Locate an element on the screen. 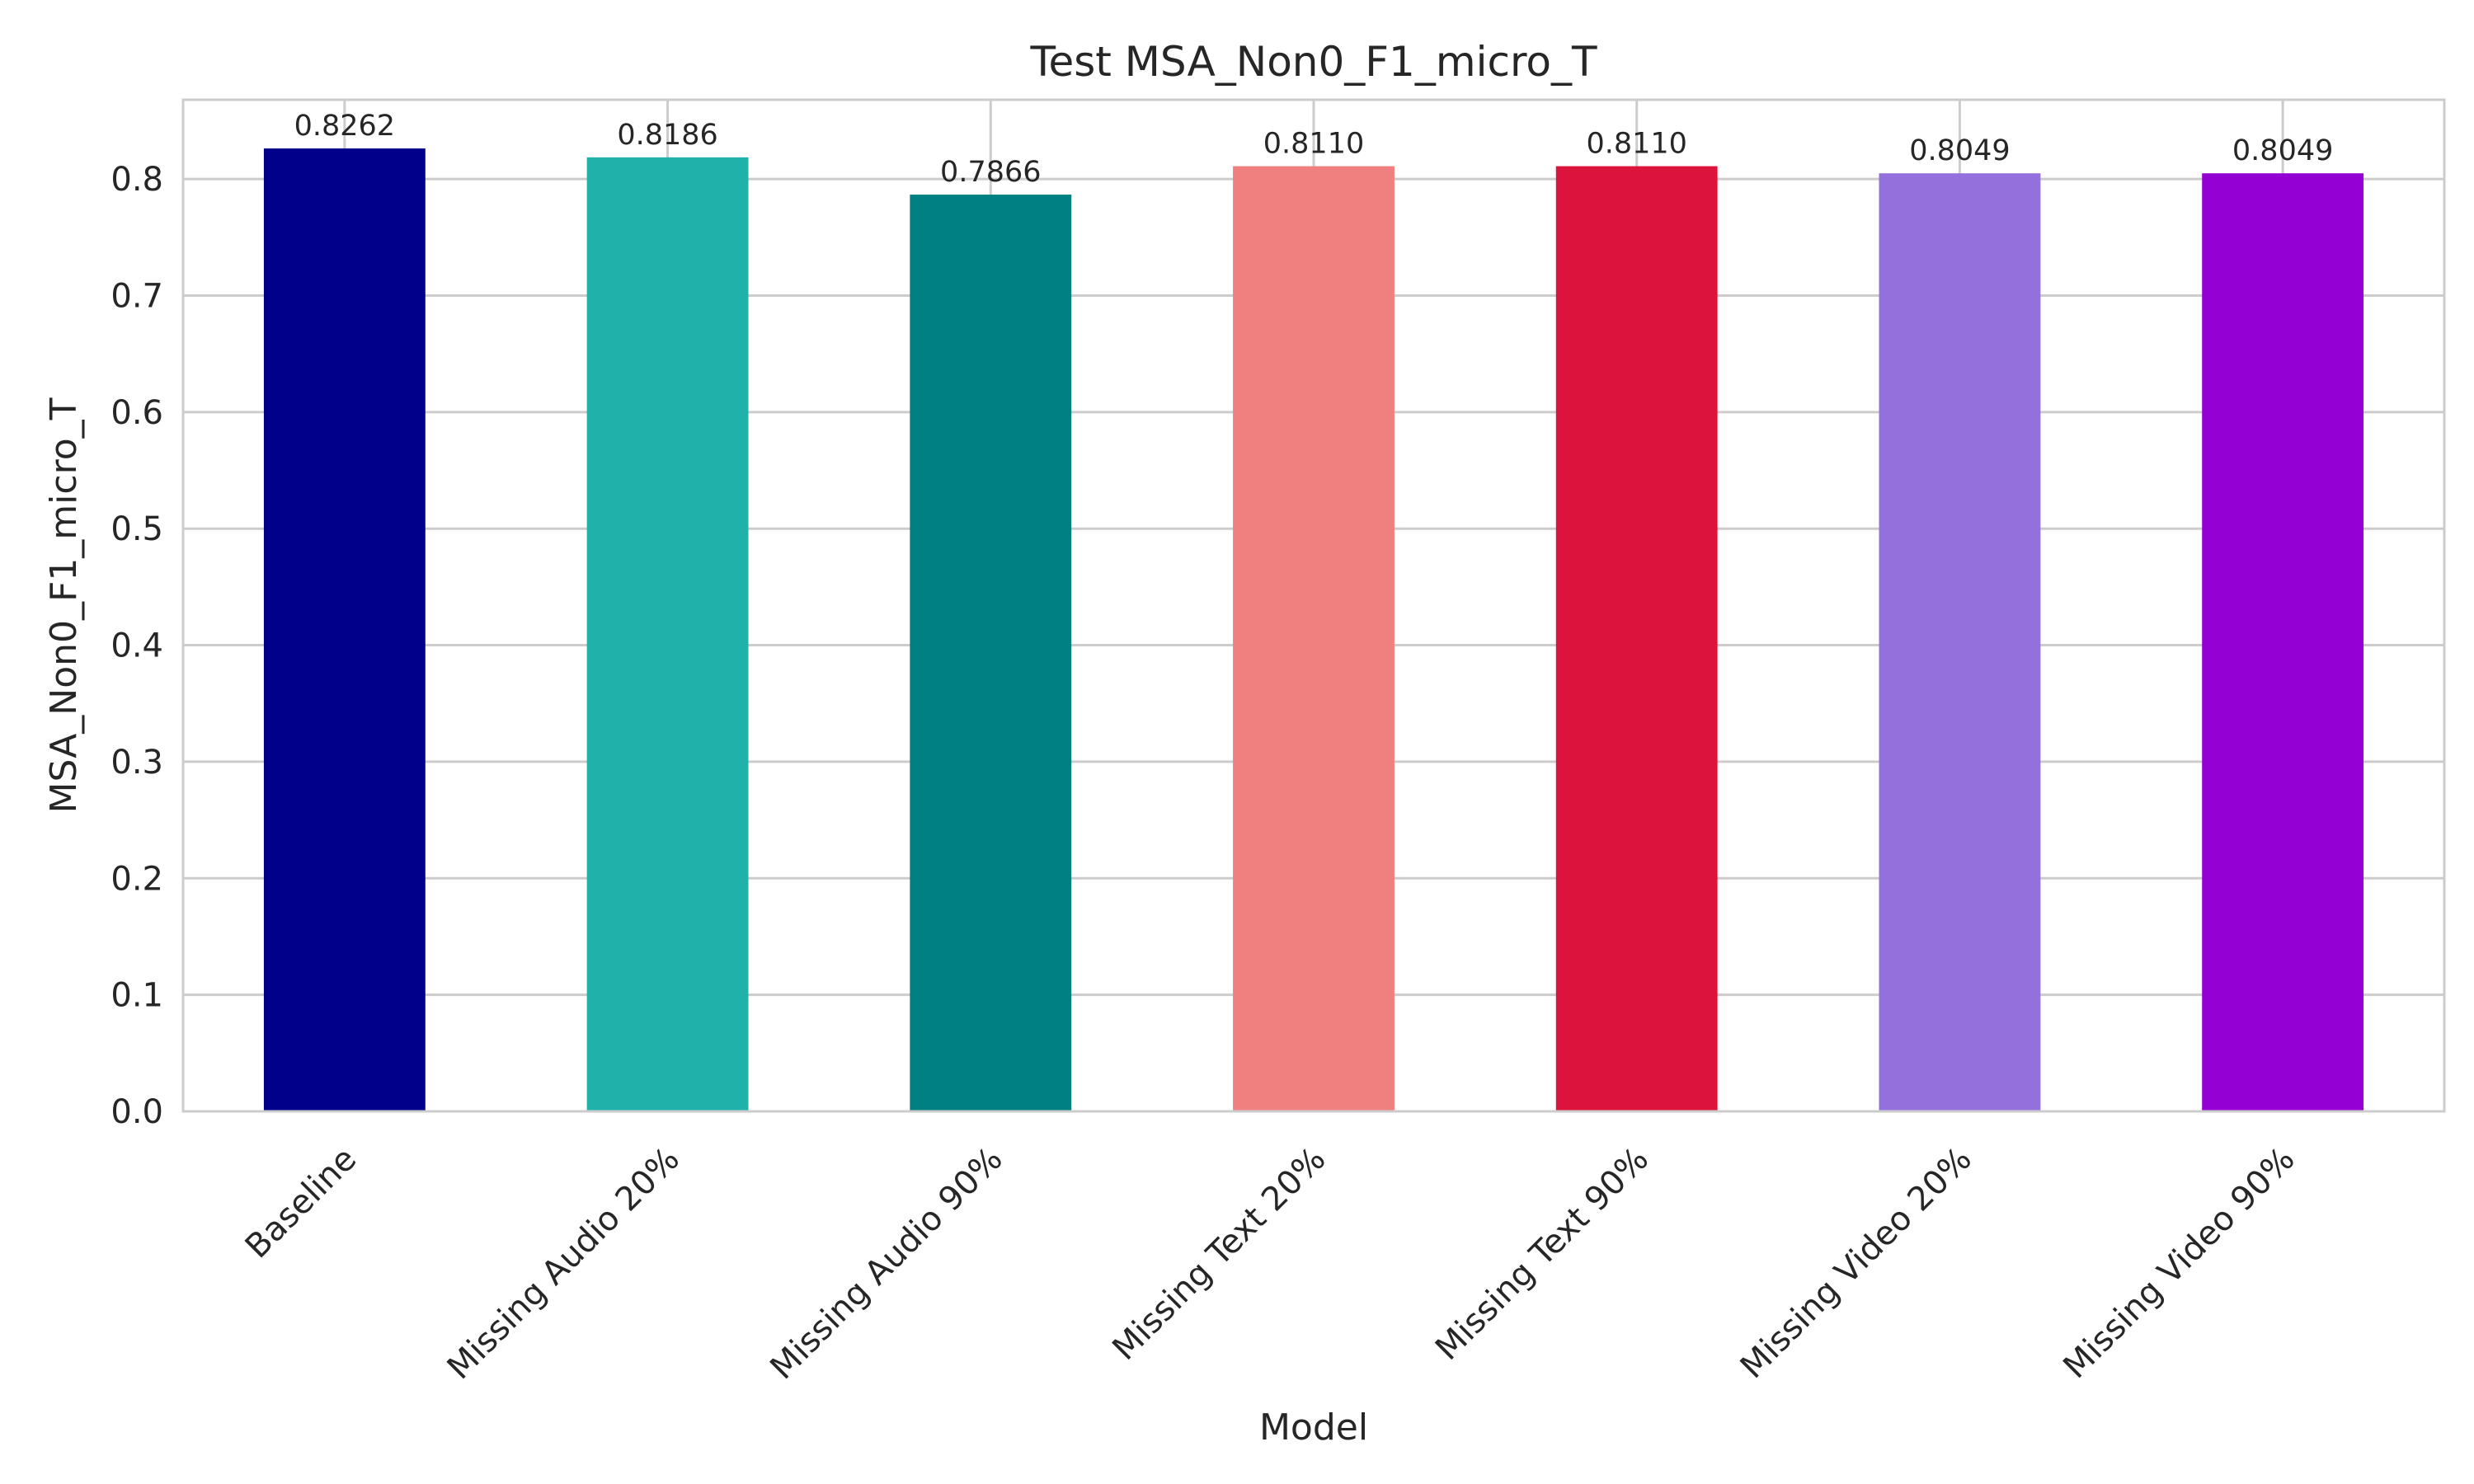 The image size is (2474, 1484). bar-value-label: 0.8262 is located at coordinates (344, 127).